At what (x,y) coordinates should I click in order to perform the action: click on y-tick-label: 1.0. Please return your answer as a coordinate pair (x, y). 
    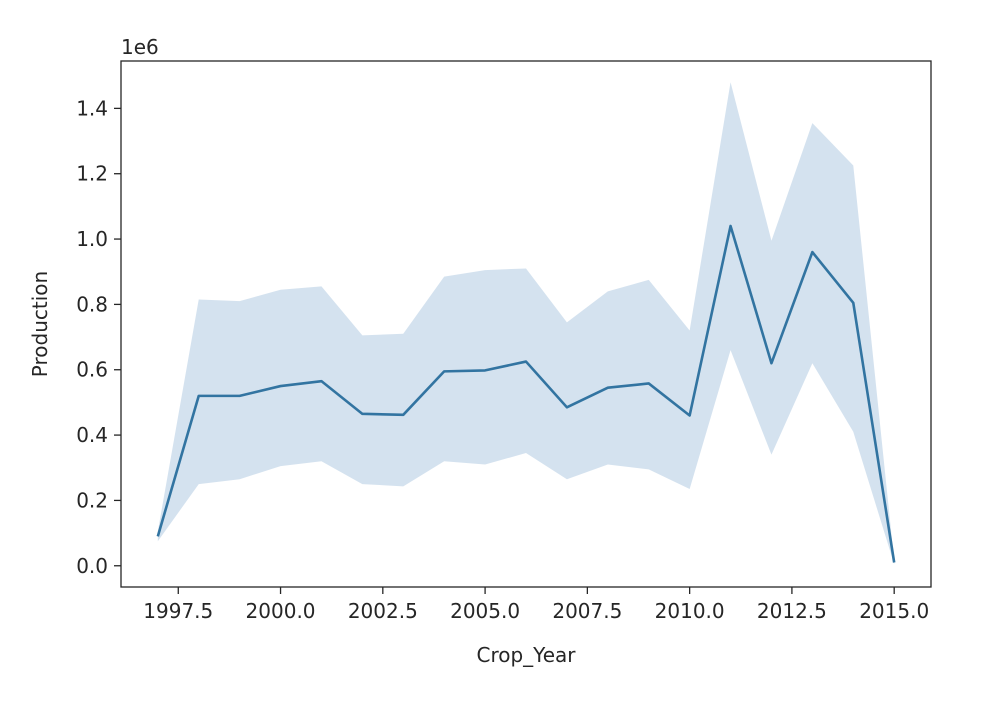
    Looking at the image, I should click on (92, 239).